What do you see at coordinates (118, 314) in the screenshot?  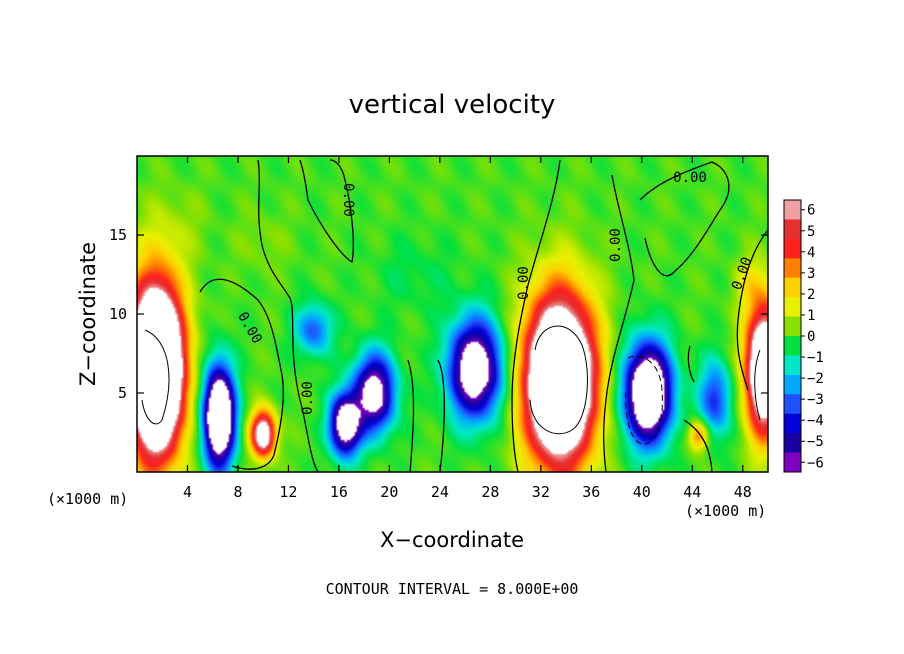 I see `y-tick-label: 10` at bounding box center [118, 314].